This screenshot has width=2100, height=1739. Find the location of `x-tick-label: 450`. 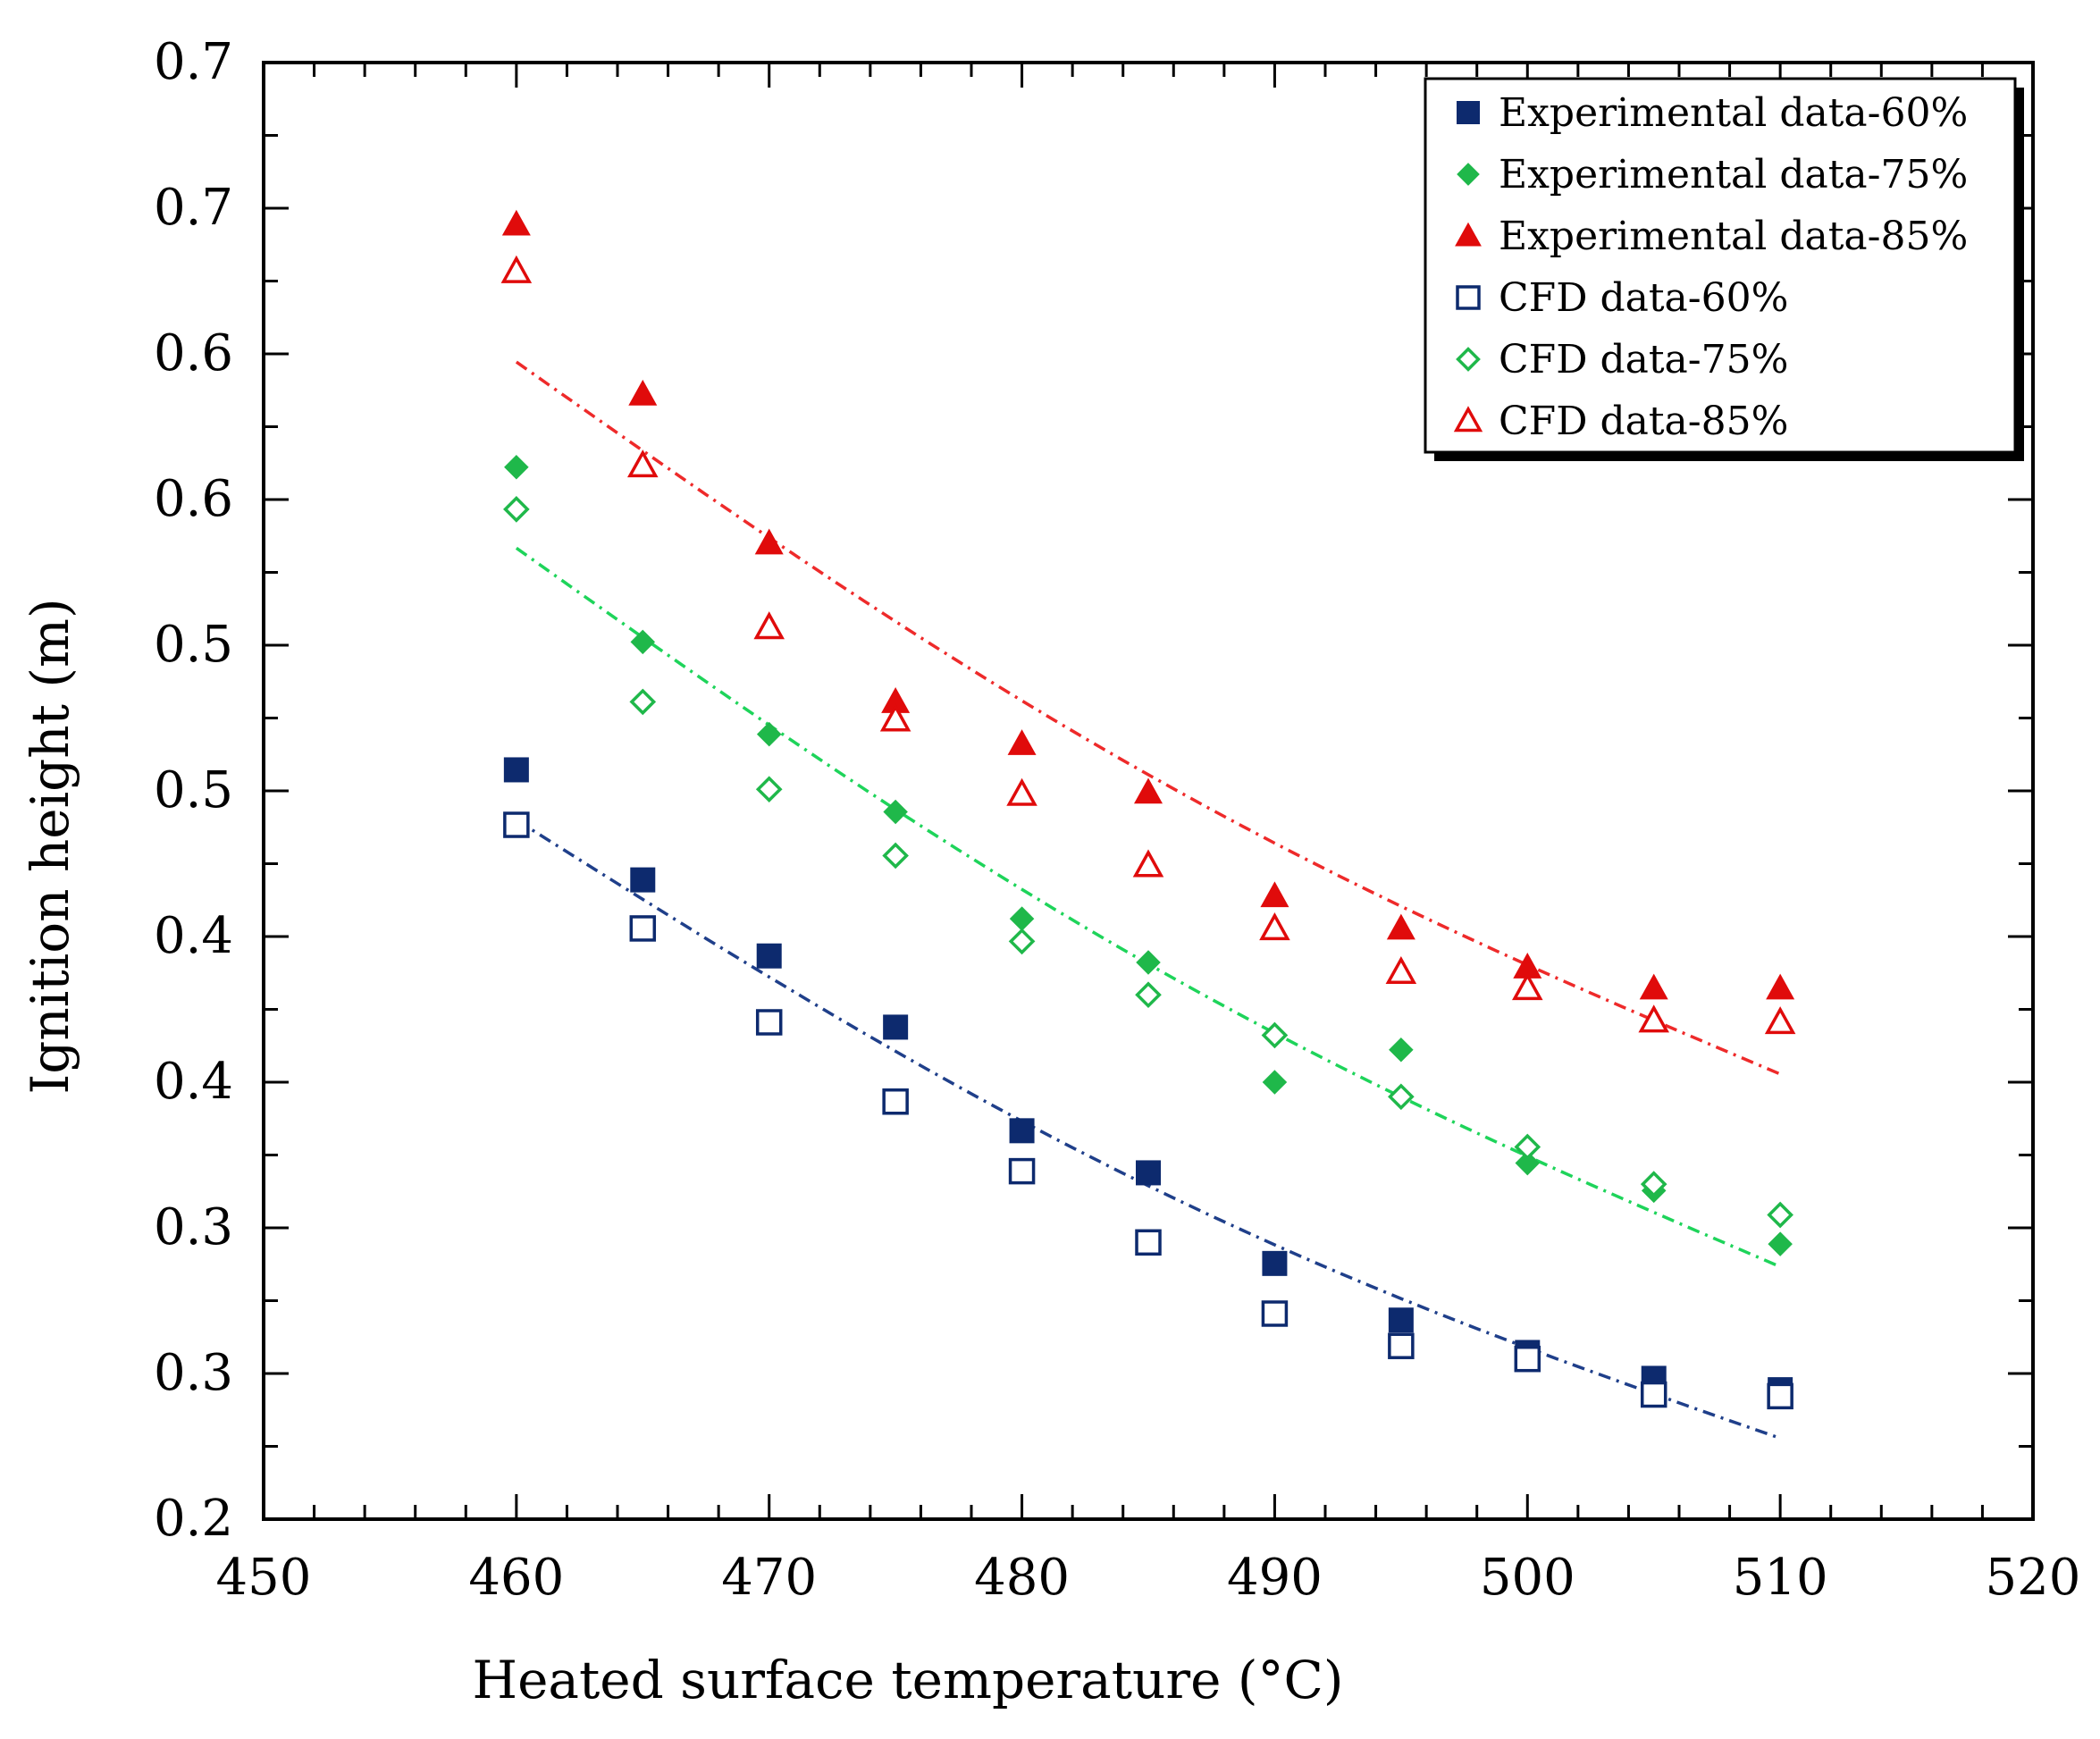

x-tick-label: 450 is located at coordinates (264, 1578).